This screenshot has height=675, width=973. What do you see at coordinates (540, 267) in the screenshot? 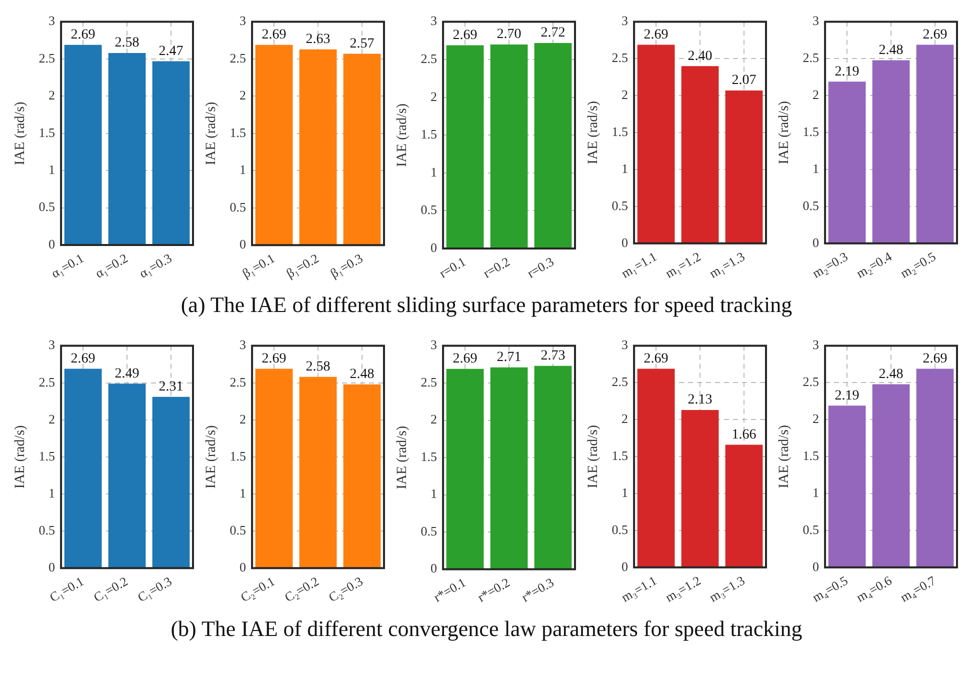
I see `x-tick-label: r=0.3` at bounding box center [540, 267].